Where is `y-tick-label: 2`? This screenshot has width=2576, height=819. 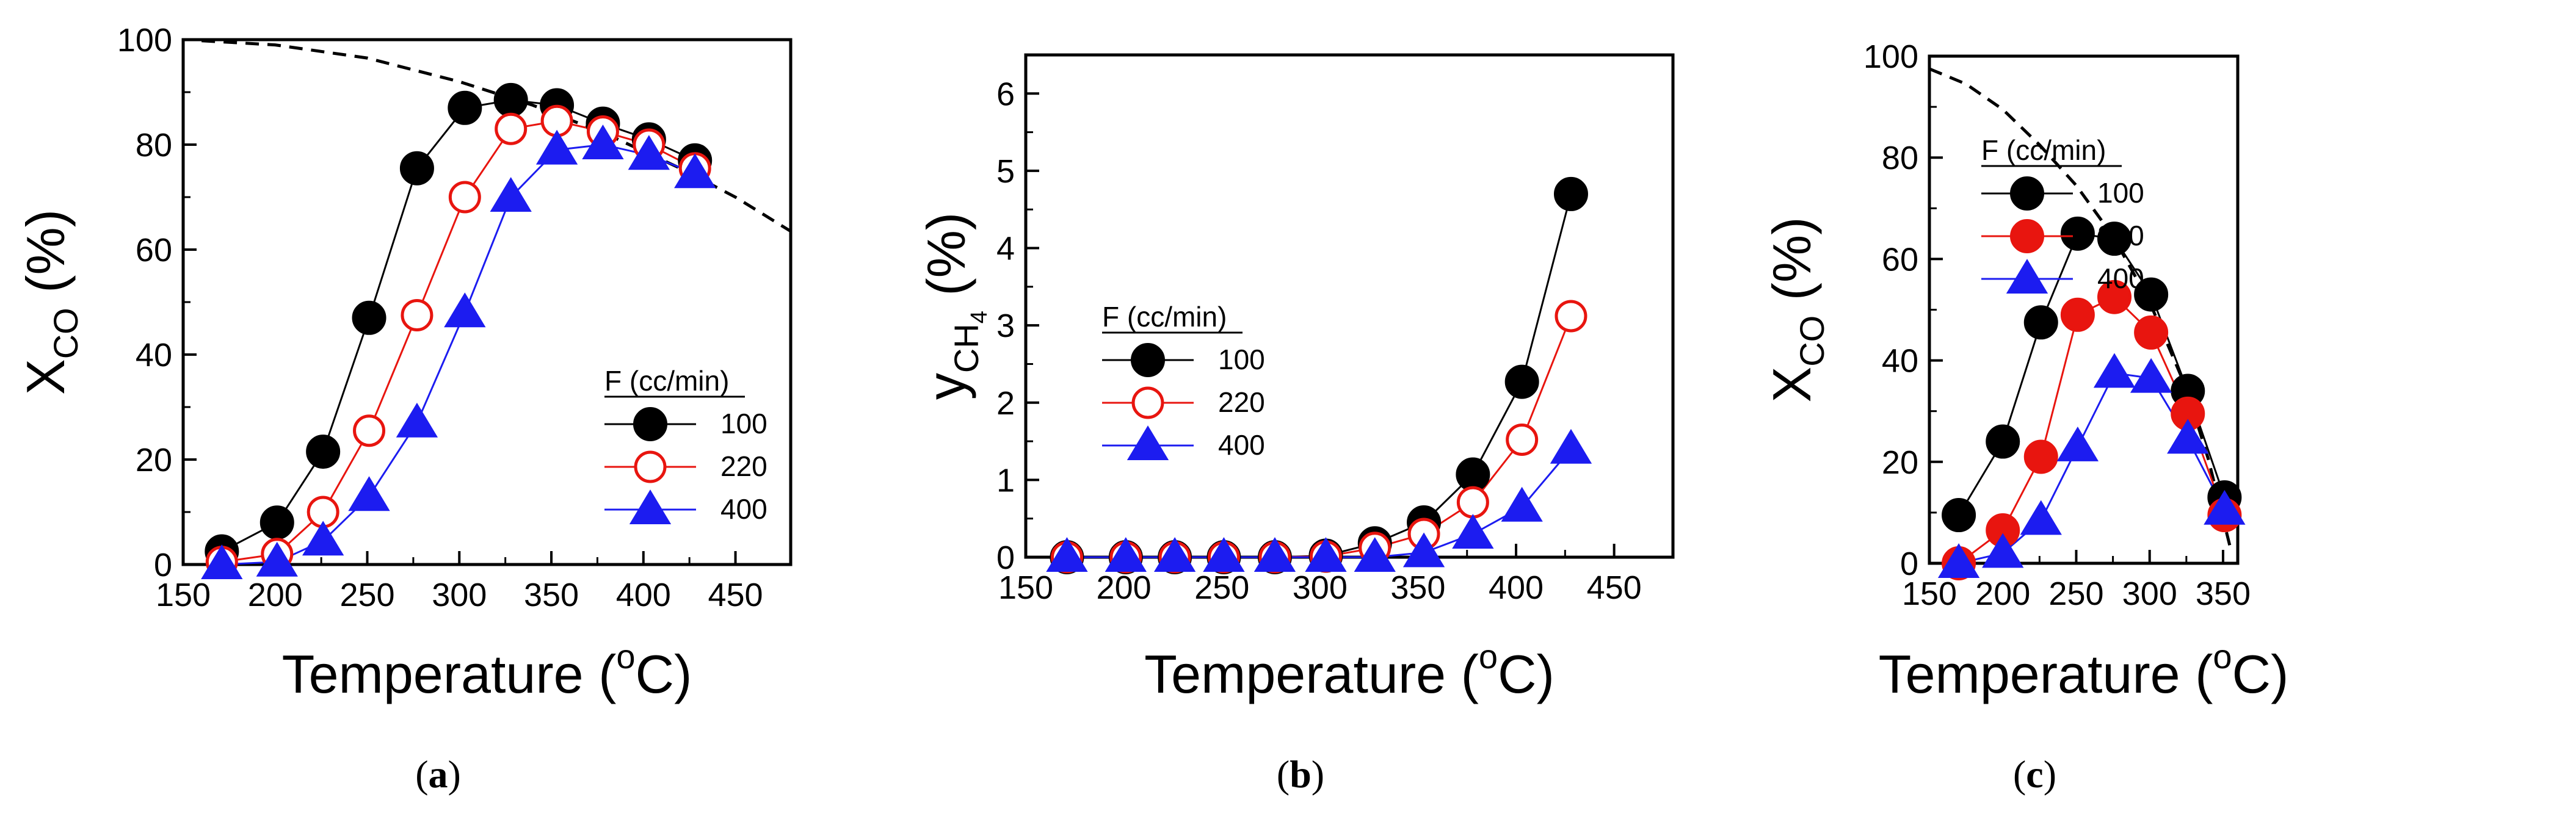
y-tick-label: 2 is located at coordinates (1005, 403).